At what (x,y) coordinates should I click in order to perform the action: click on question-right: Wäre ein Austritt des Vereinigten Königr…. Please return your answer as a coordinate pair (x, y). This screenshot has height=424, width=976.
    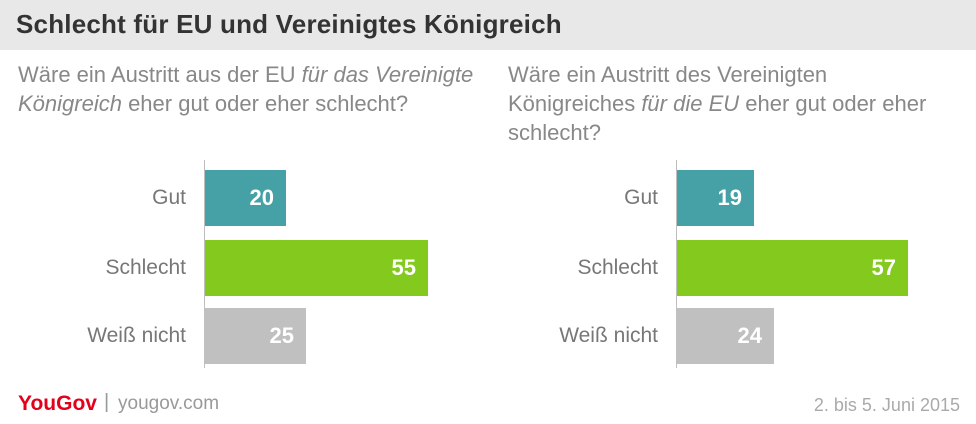
    Looking at the image, I should click on (728, 103).